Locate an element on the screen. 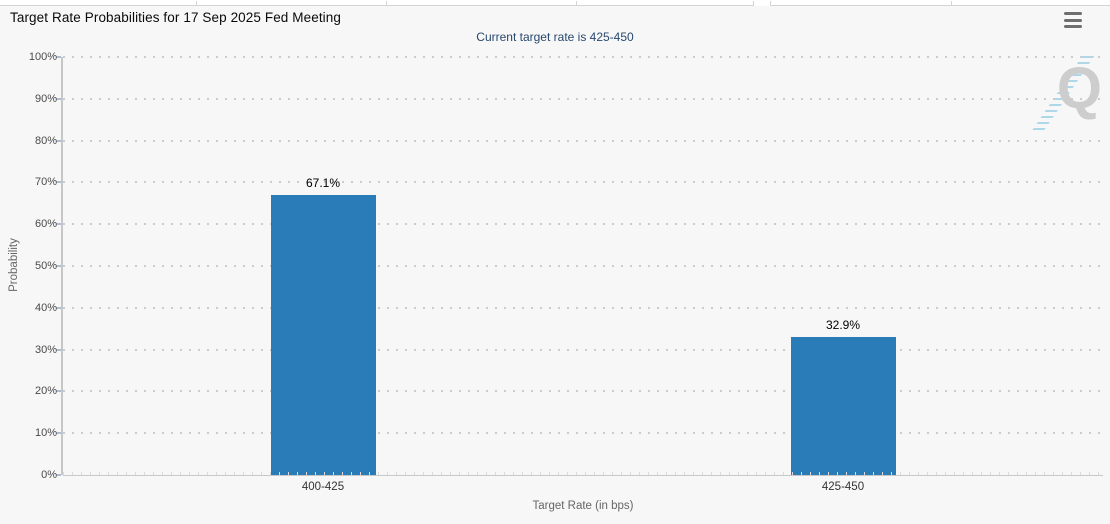  y-axis-line is located at coordinates (62, 266).